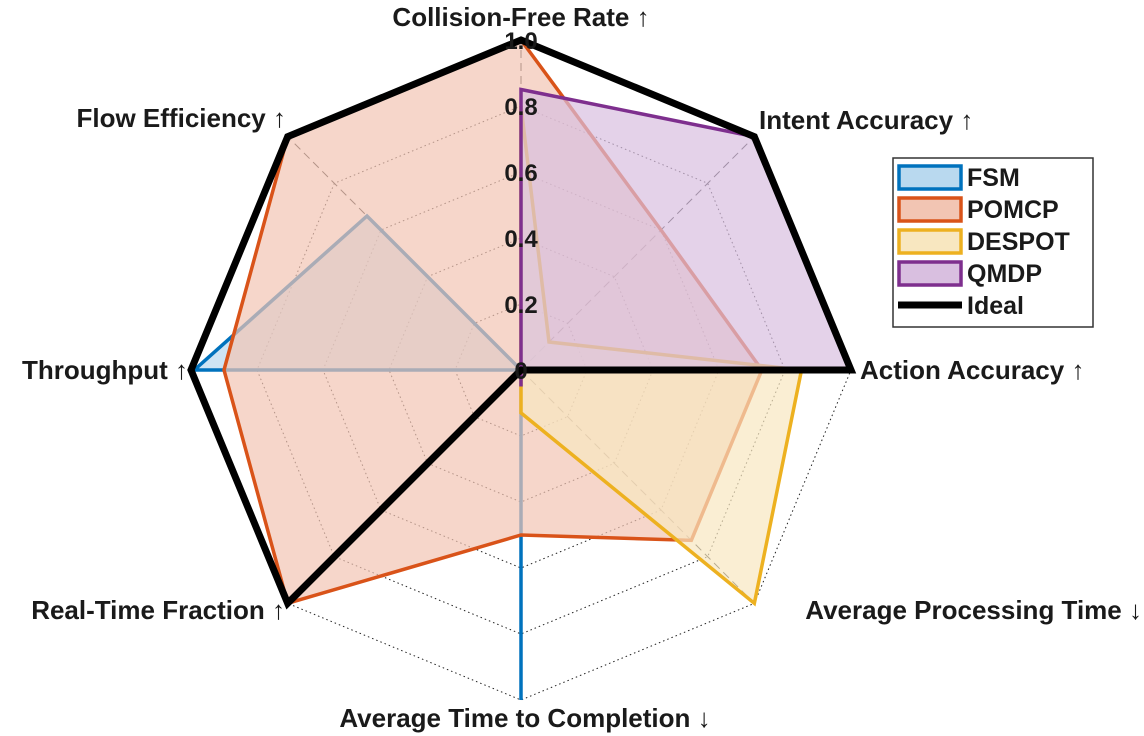 The image size is (1144, 736). What do you see at coordinates (930, 273) in the screenshot?
I see `legend-swatch-qmdp` at bounding box center [930, 273].